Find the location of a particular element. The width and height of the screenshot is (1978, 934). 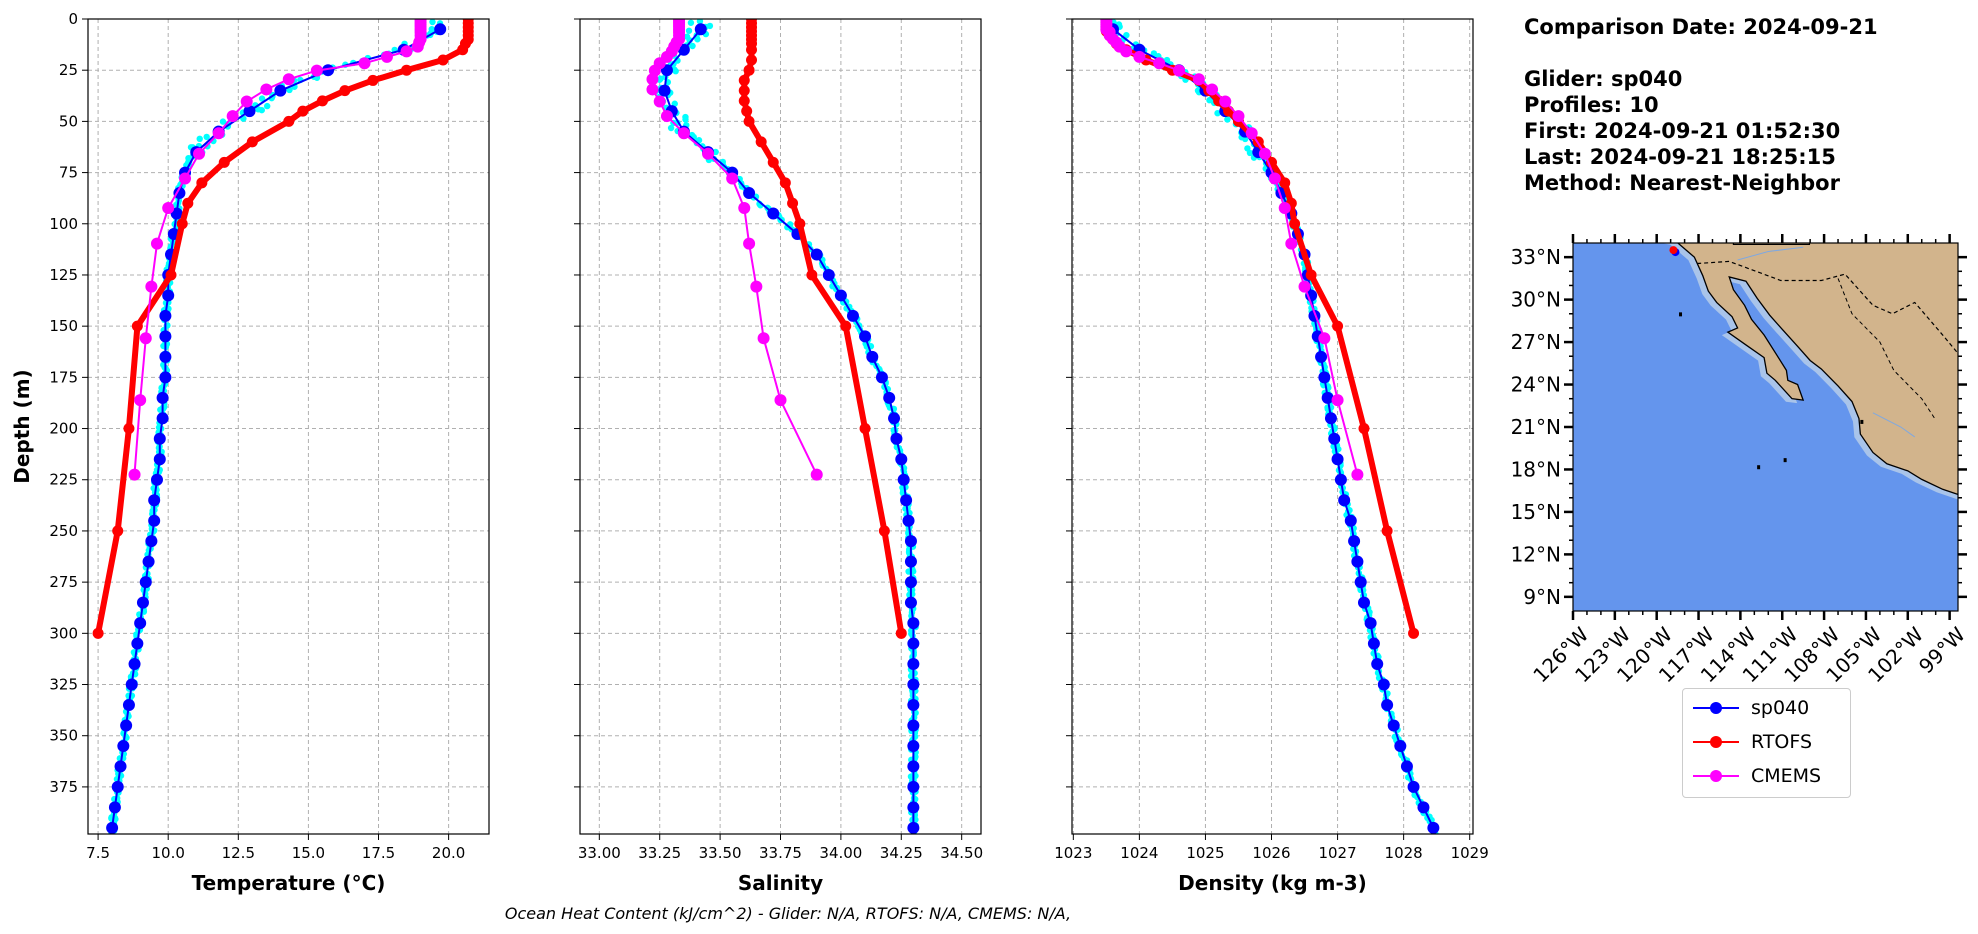

y-tick-label: 300 is located at coordinates (63, 633).